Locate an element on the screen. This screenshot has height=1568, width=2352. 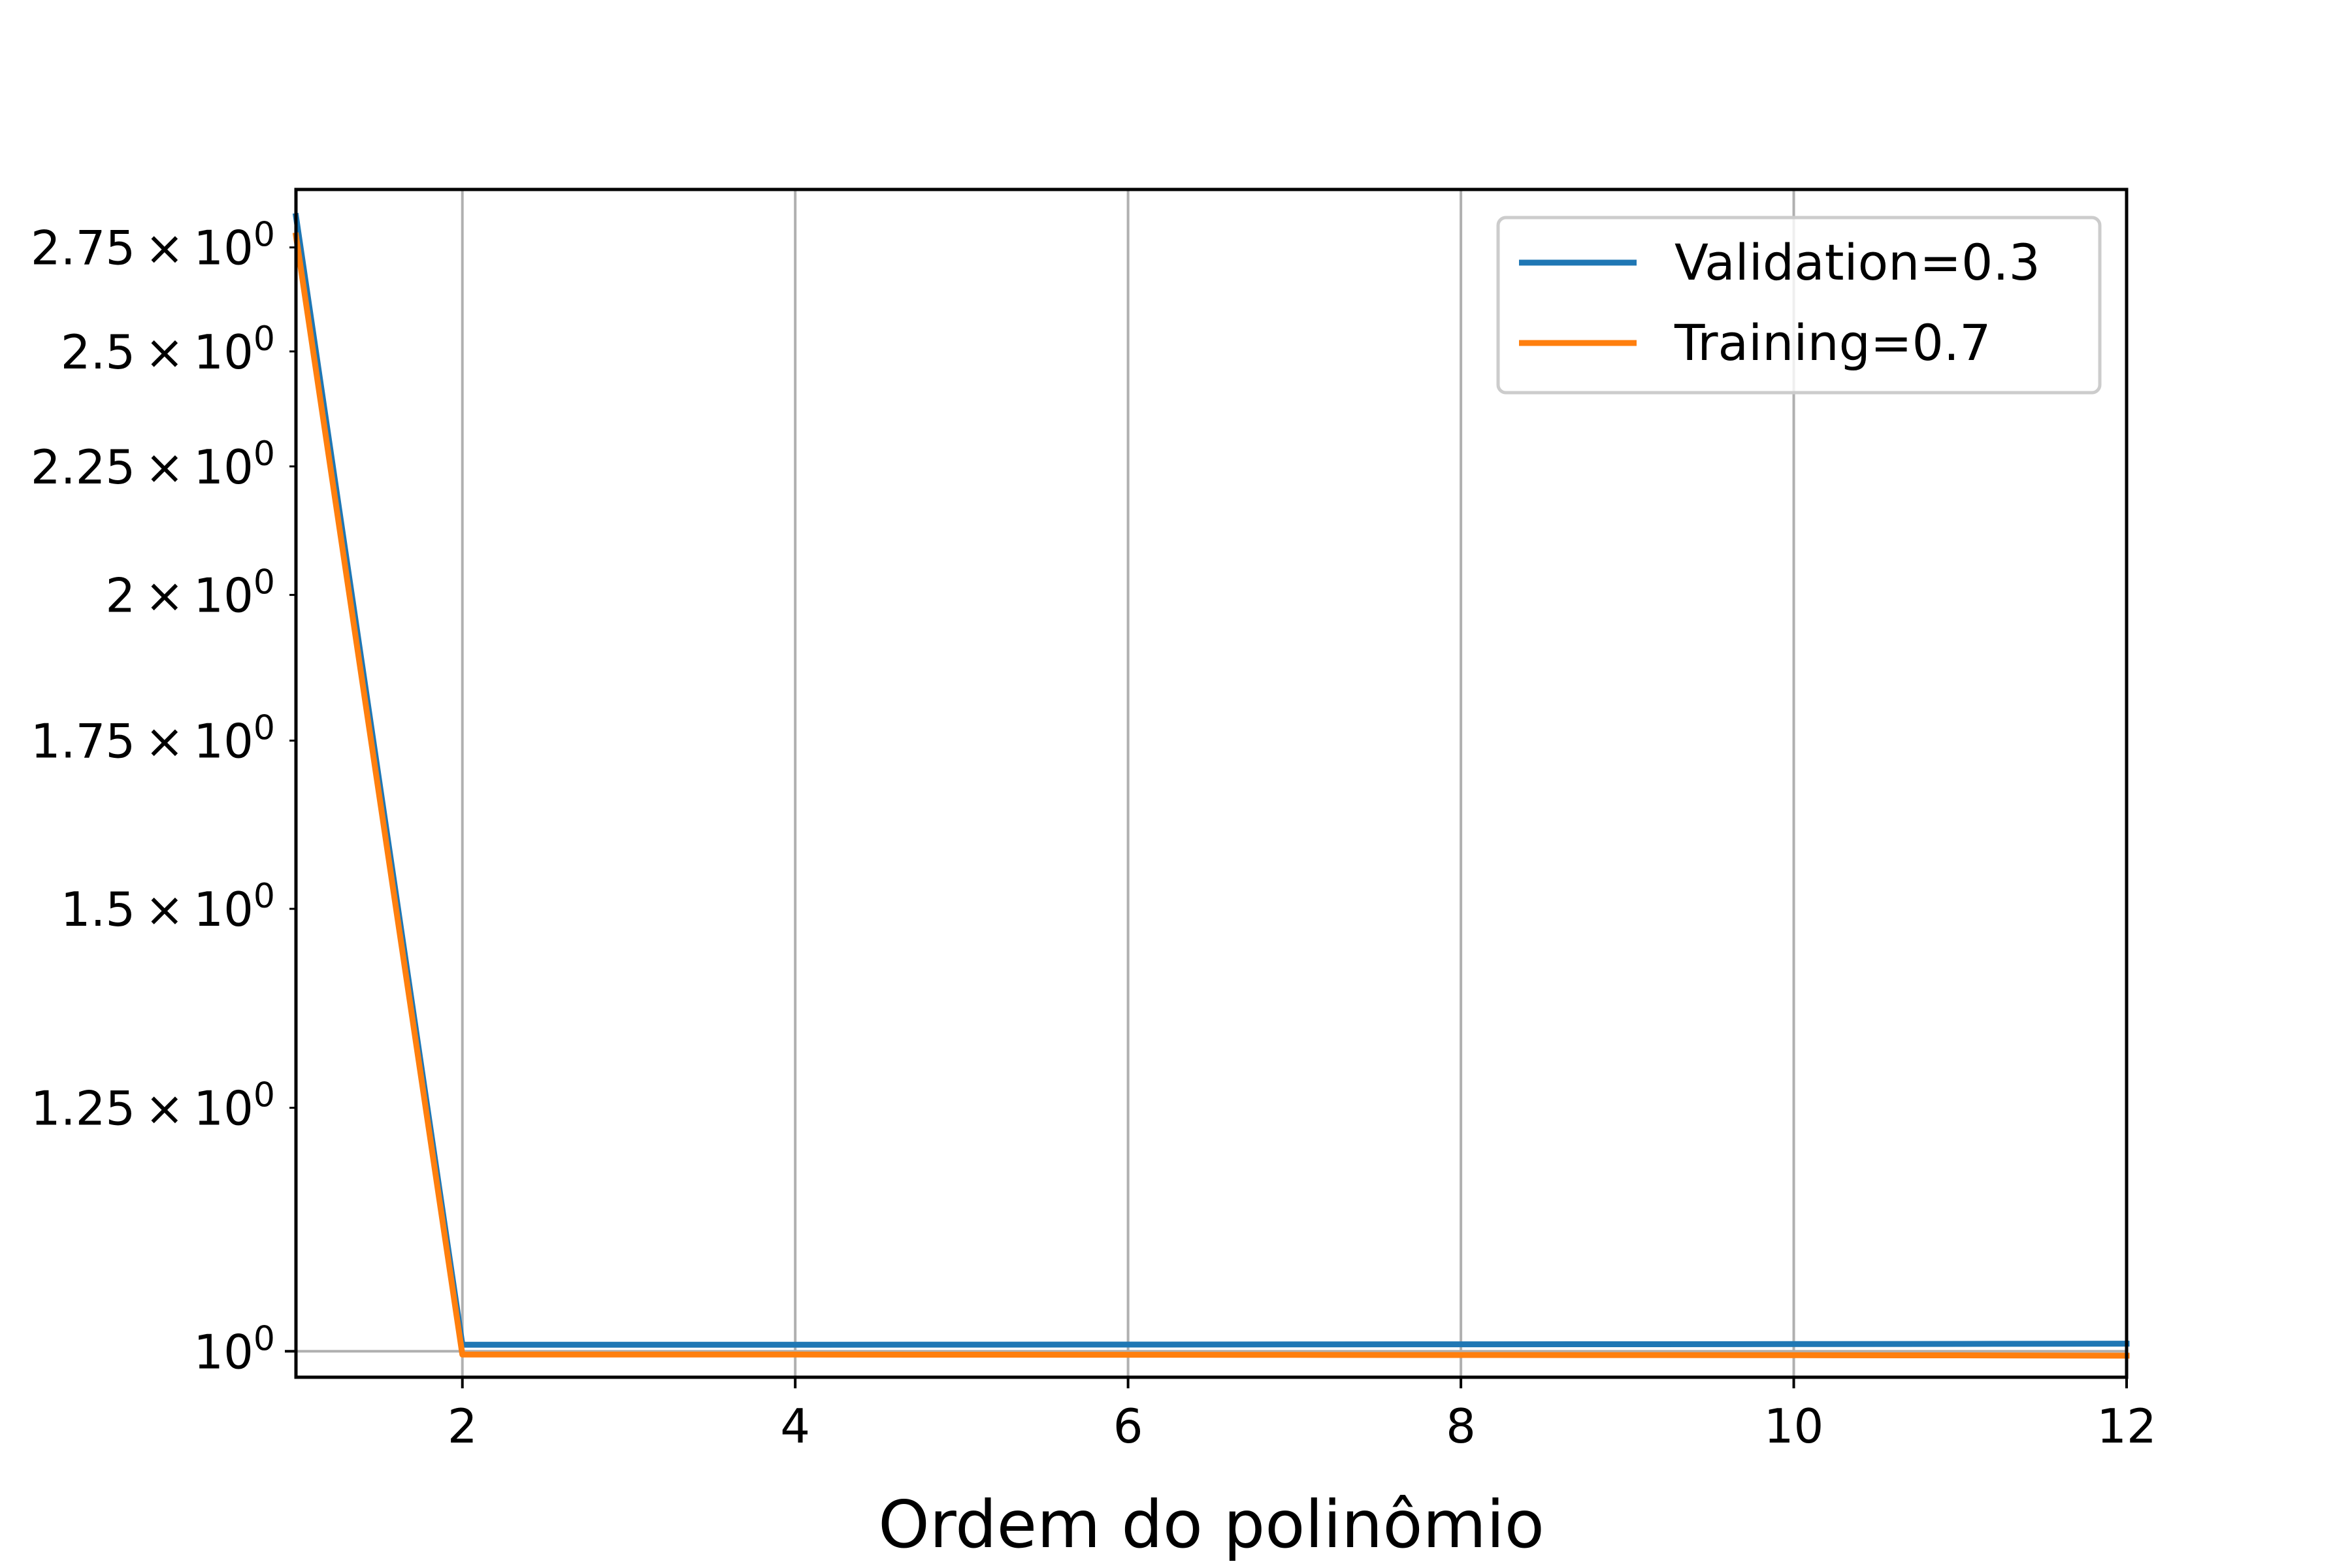
x-axis: 2 4 6 8 10 12 is located at coordinates (1302, 1415).